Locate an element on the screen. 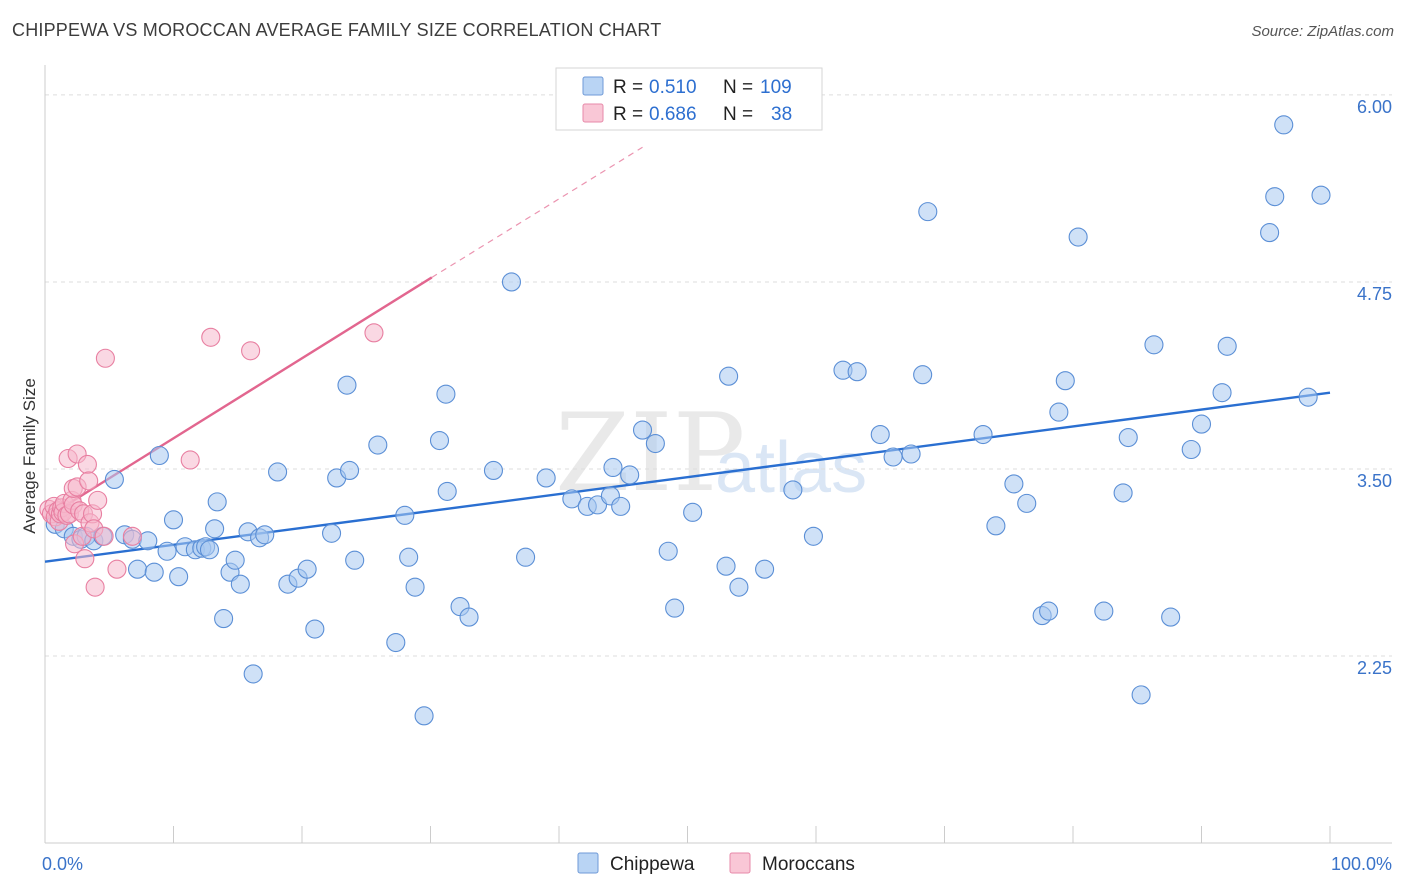 The width and height of the screenshot is (1406, 892). legend-n-value-moroccans: 38 is located at coordinates (781, 114).